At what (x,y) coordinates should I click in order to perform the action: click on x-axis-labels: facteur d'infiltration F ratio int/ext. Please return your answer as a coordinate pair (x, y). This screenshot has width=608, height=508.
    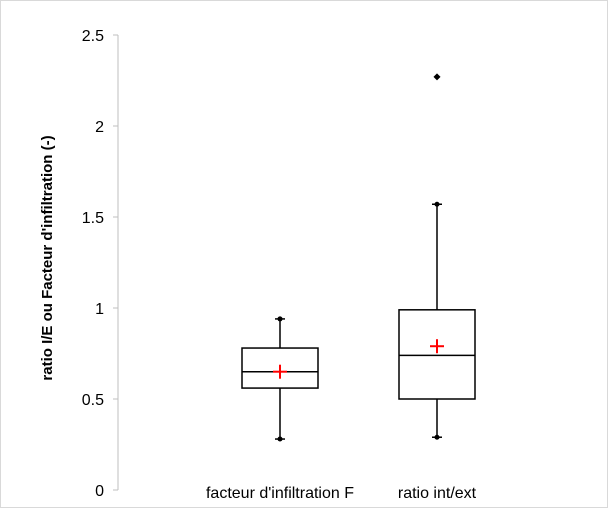
    Looking at the image, I should click on (341, 493).